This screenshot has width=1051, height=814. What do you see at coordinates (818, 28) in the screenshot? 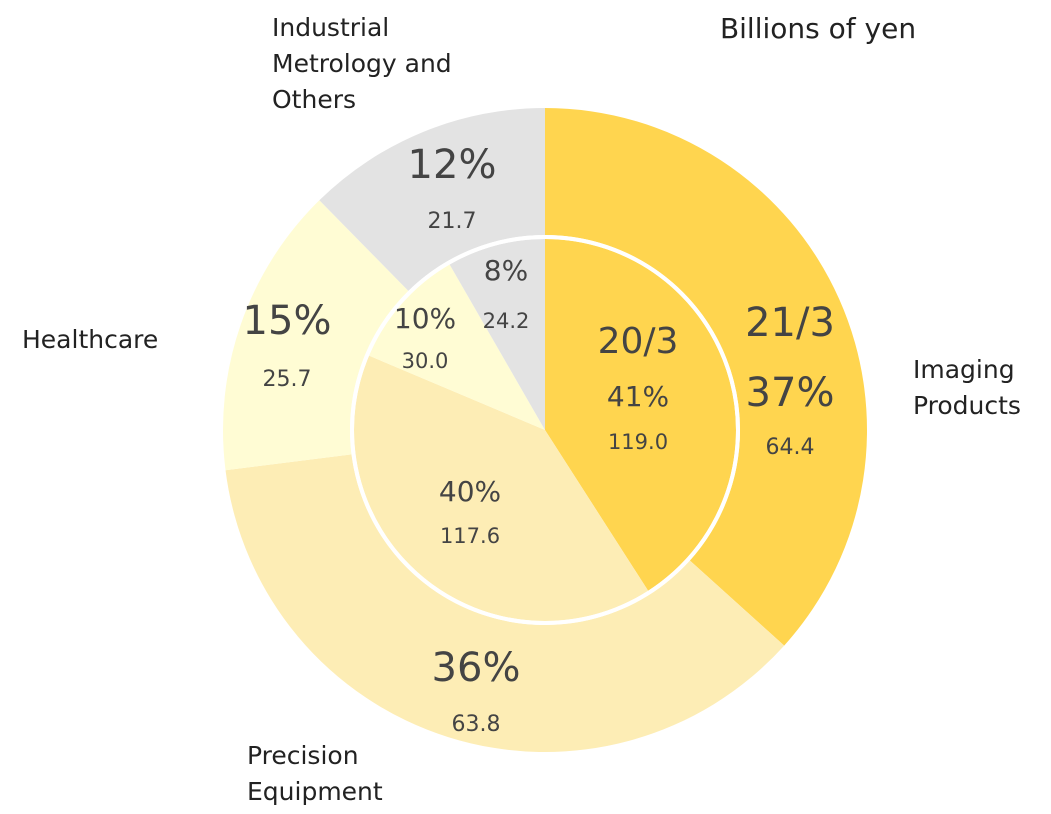
I see `chart-title: Billions of yen` at bounding box center [818, 28].